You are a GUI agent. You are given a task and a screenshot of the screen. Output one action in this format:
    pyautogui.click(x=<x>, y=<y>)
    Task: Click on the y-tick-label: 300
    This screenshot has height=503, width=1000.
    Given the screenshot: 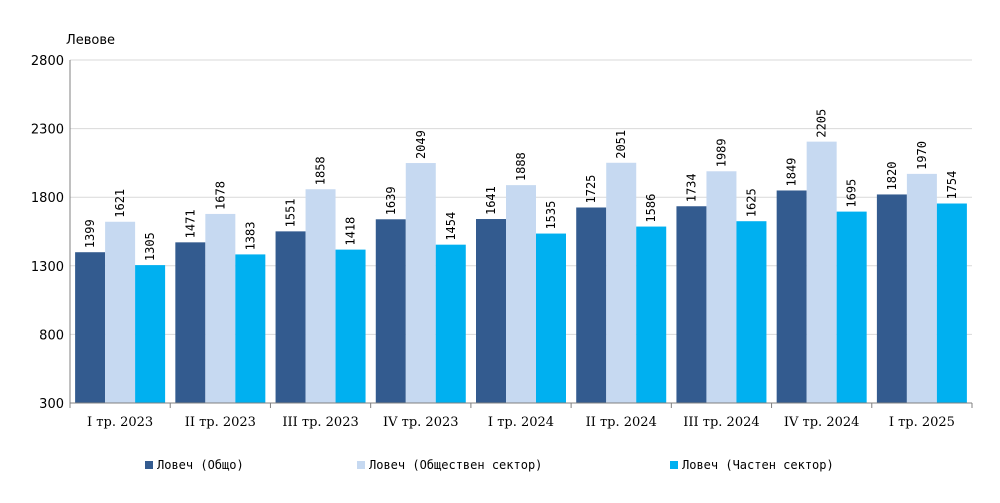 What is the action you would take?
    pyautogui.click(x=51, y=404)
    